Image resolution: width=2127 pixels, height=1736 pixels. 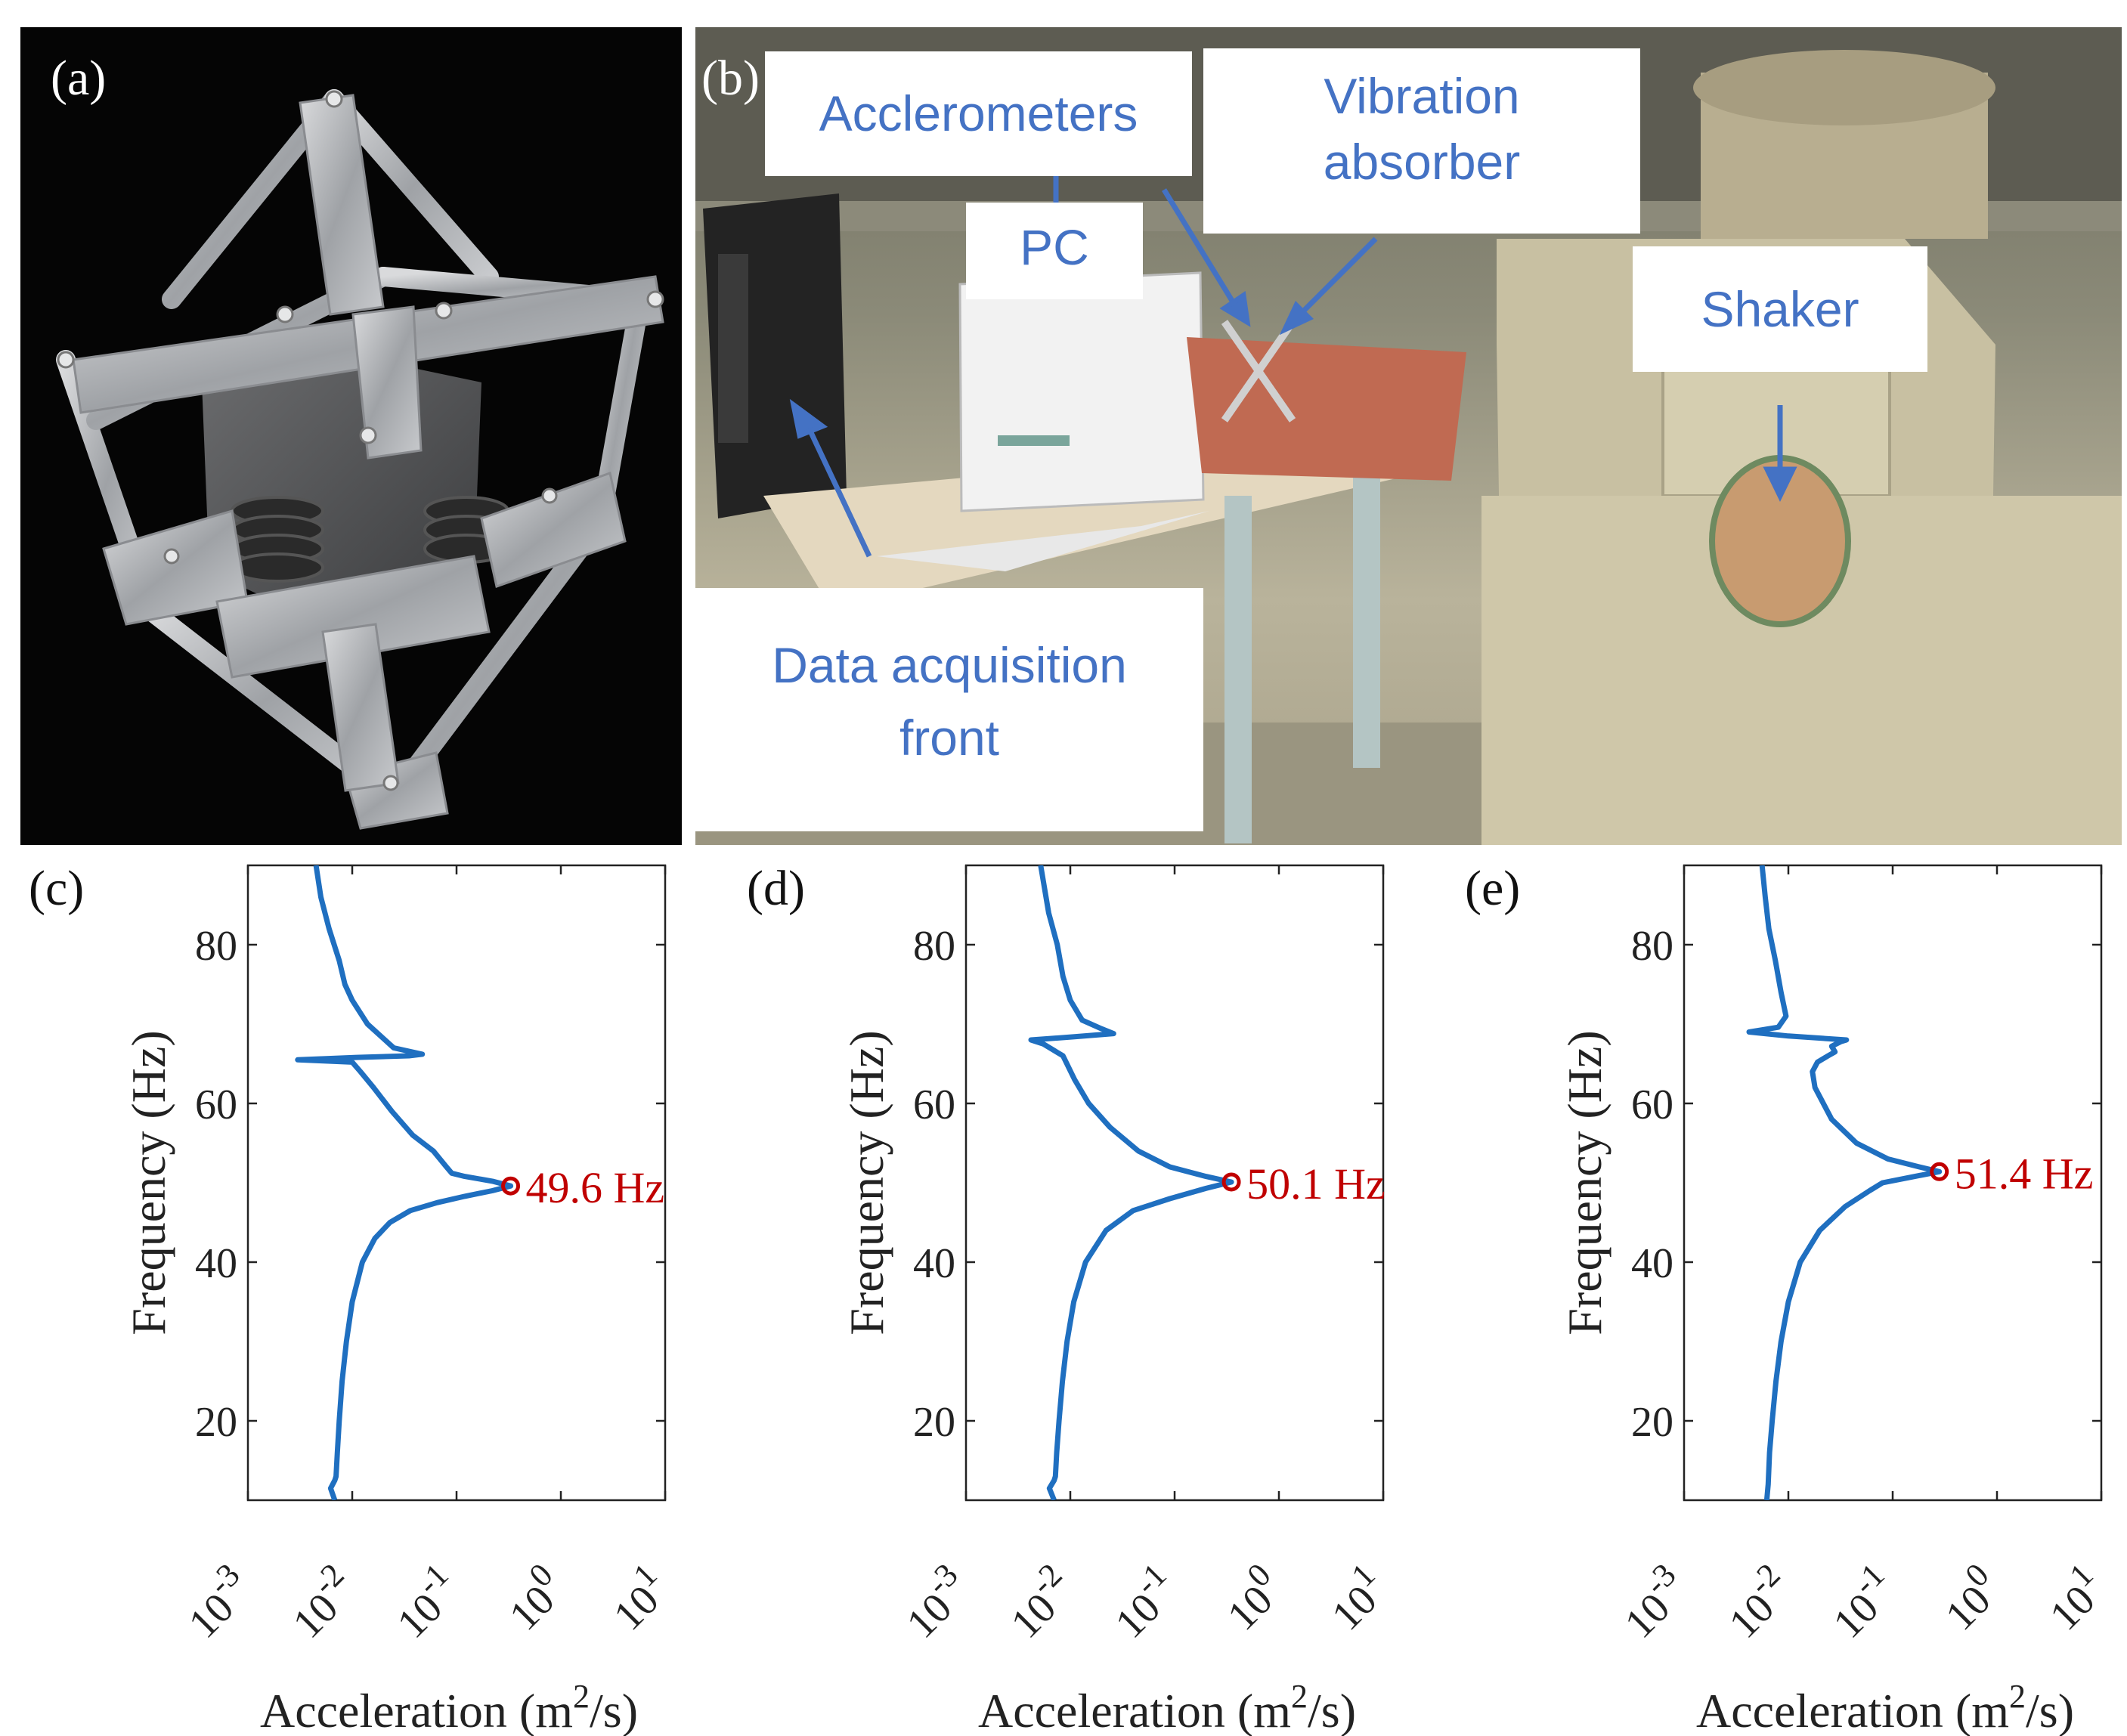 I want to click on photo-vibration-absorber-prototype: (a), so click(x=351, y=436).